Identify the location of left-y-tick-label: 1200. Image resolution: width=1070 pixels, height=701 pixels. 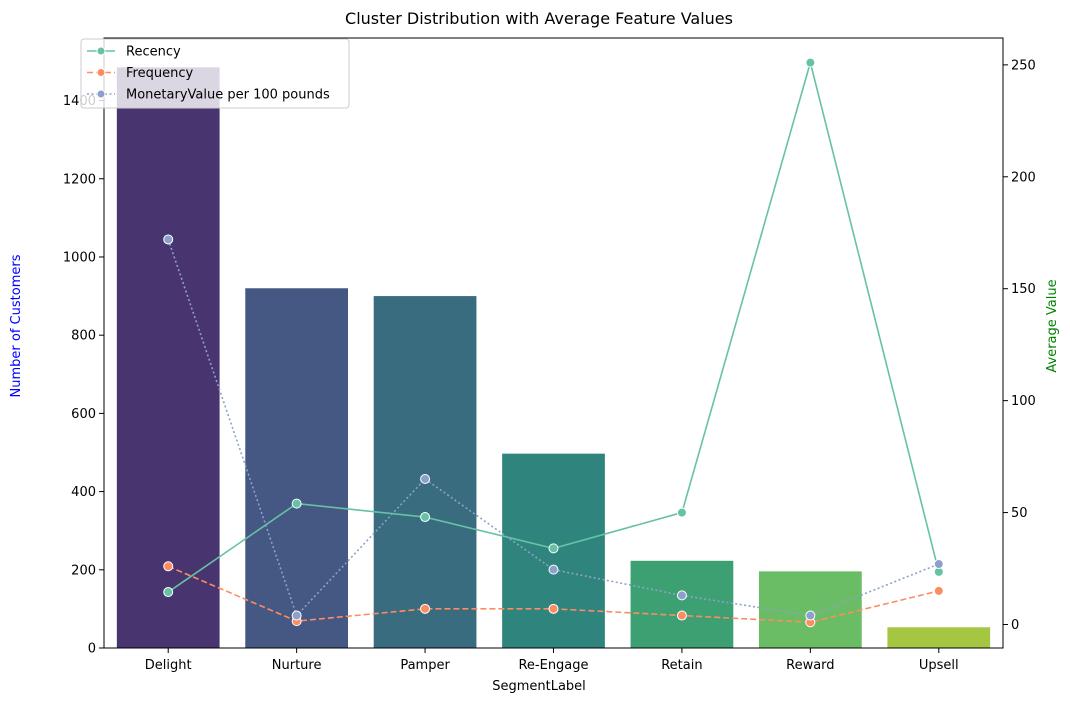
(79, 179).